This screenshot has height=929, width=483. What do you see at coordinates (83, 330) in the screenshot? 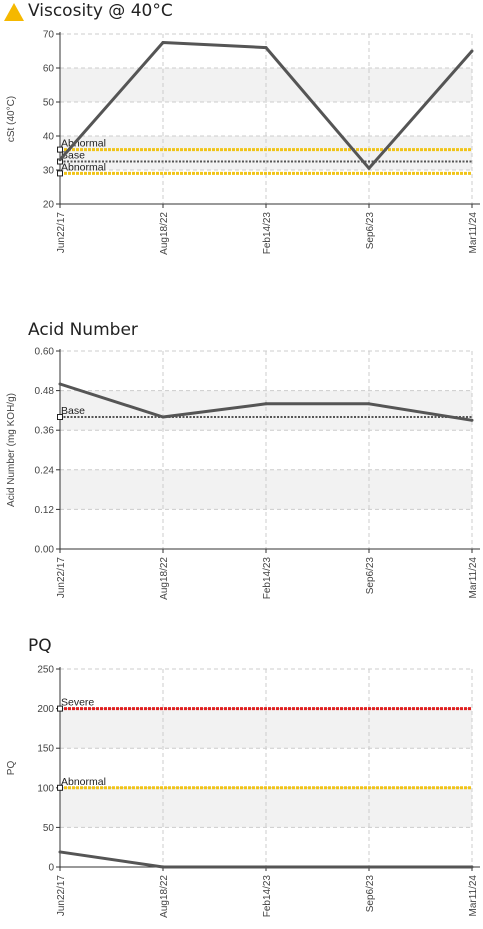
I see `chart-title: Acid Number` at bounding box center [83, 330].